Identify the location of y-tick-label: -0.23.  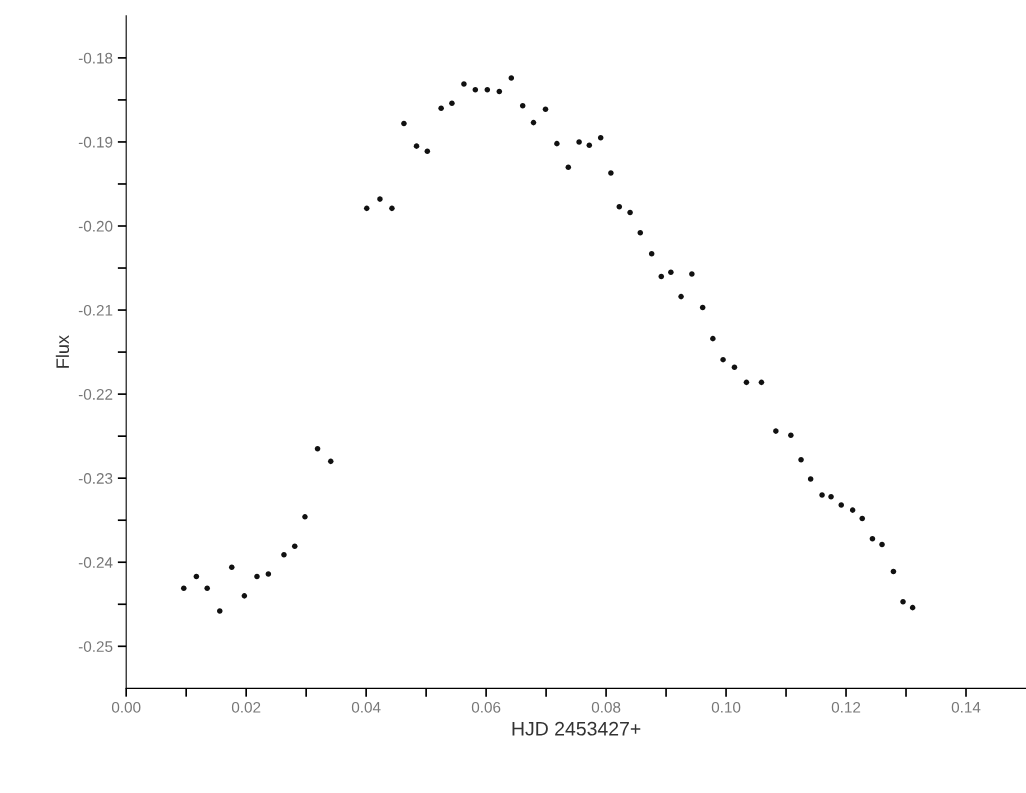
(95, 478).